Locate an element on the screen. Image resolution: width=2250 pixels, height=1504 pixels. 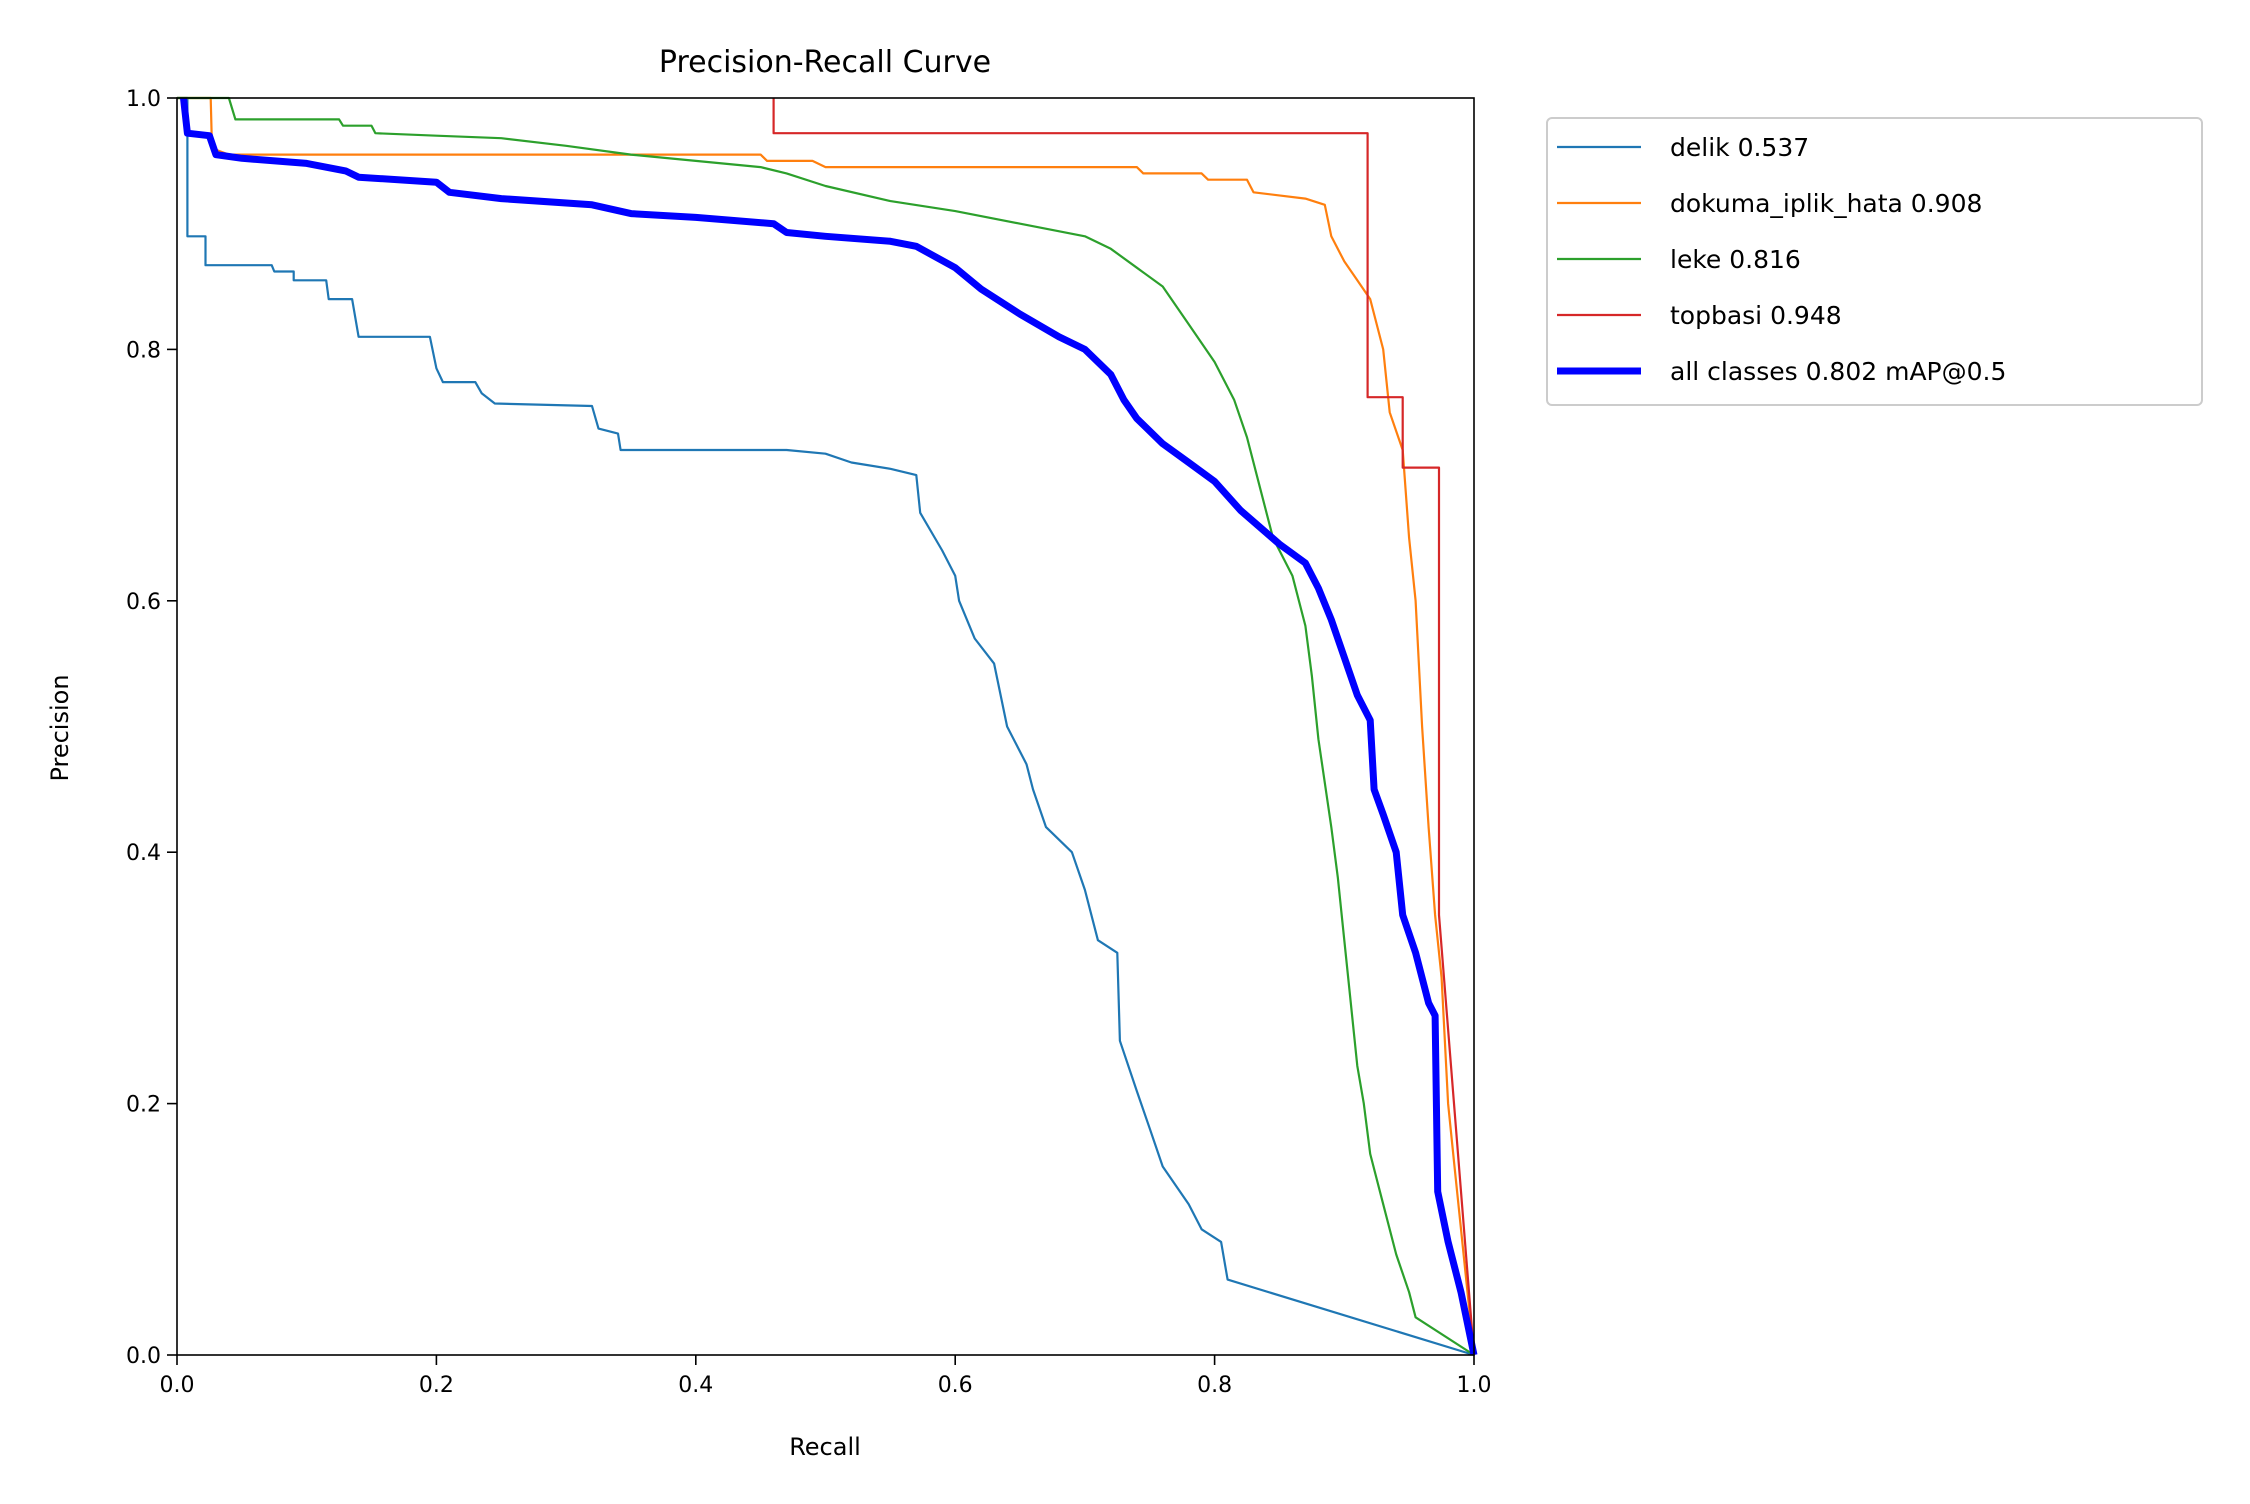
y-tick-label: 0.8 is located at coordinates (143, 350).